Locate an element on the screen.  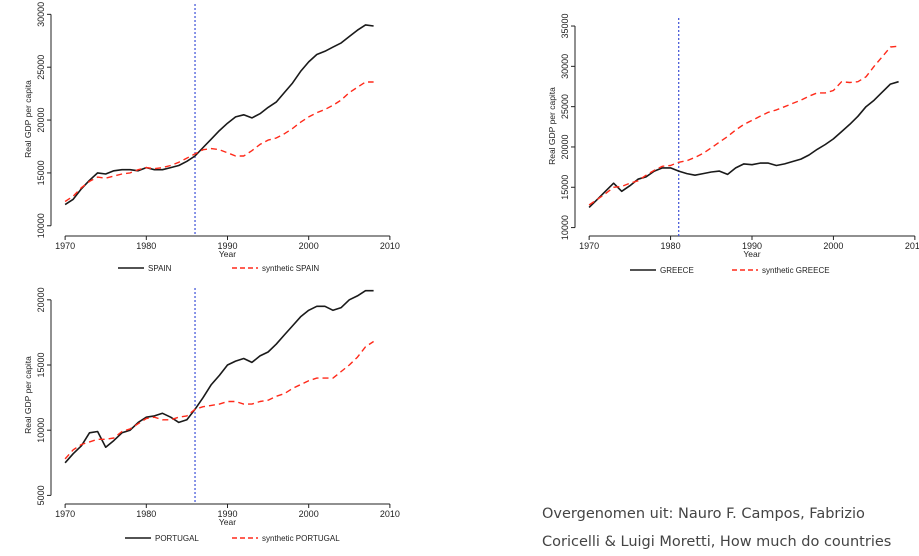
synthetic-spain-series-line is located at coordinates (219, 142).